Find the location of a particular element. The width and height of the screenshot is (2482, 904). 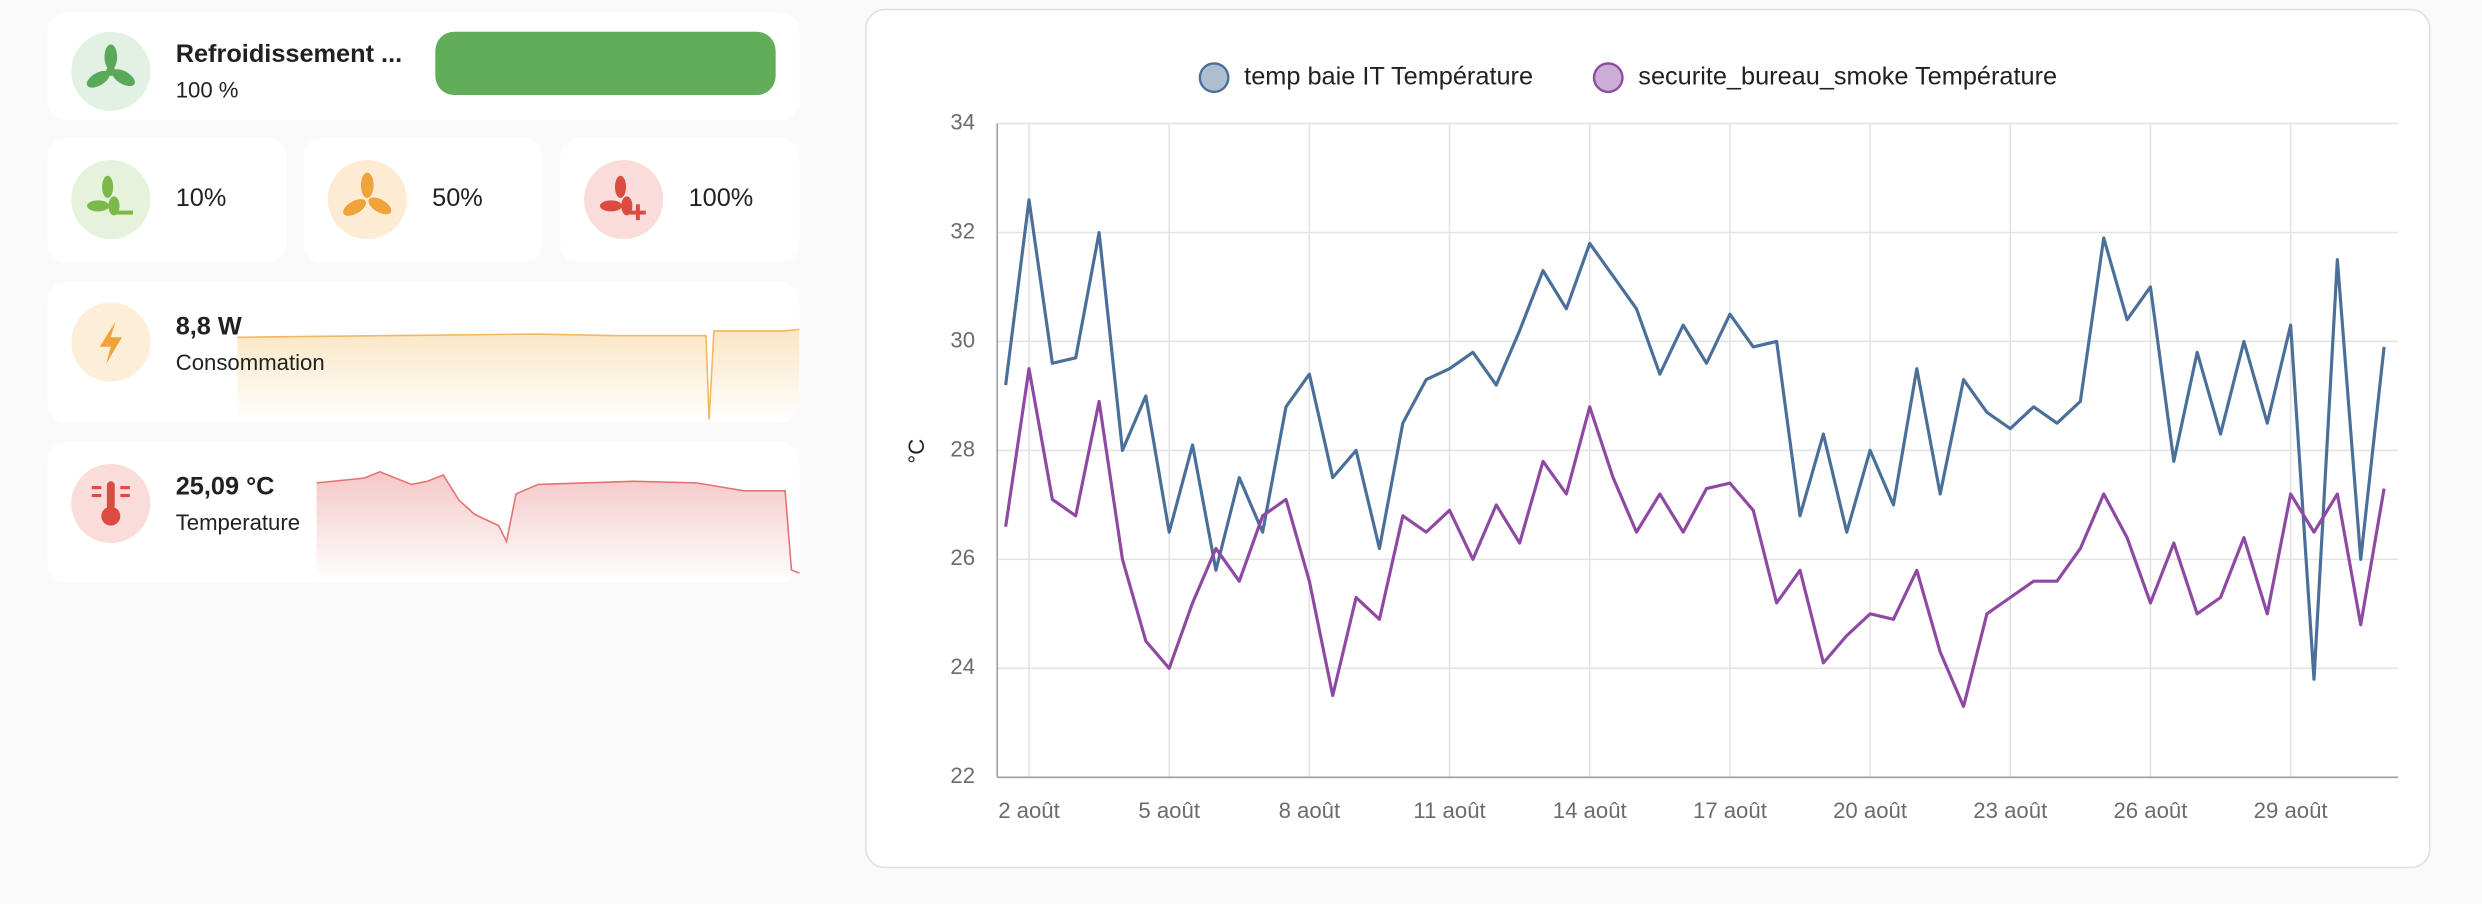

fan-glyph is located at coordinates (110, 66).